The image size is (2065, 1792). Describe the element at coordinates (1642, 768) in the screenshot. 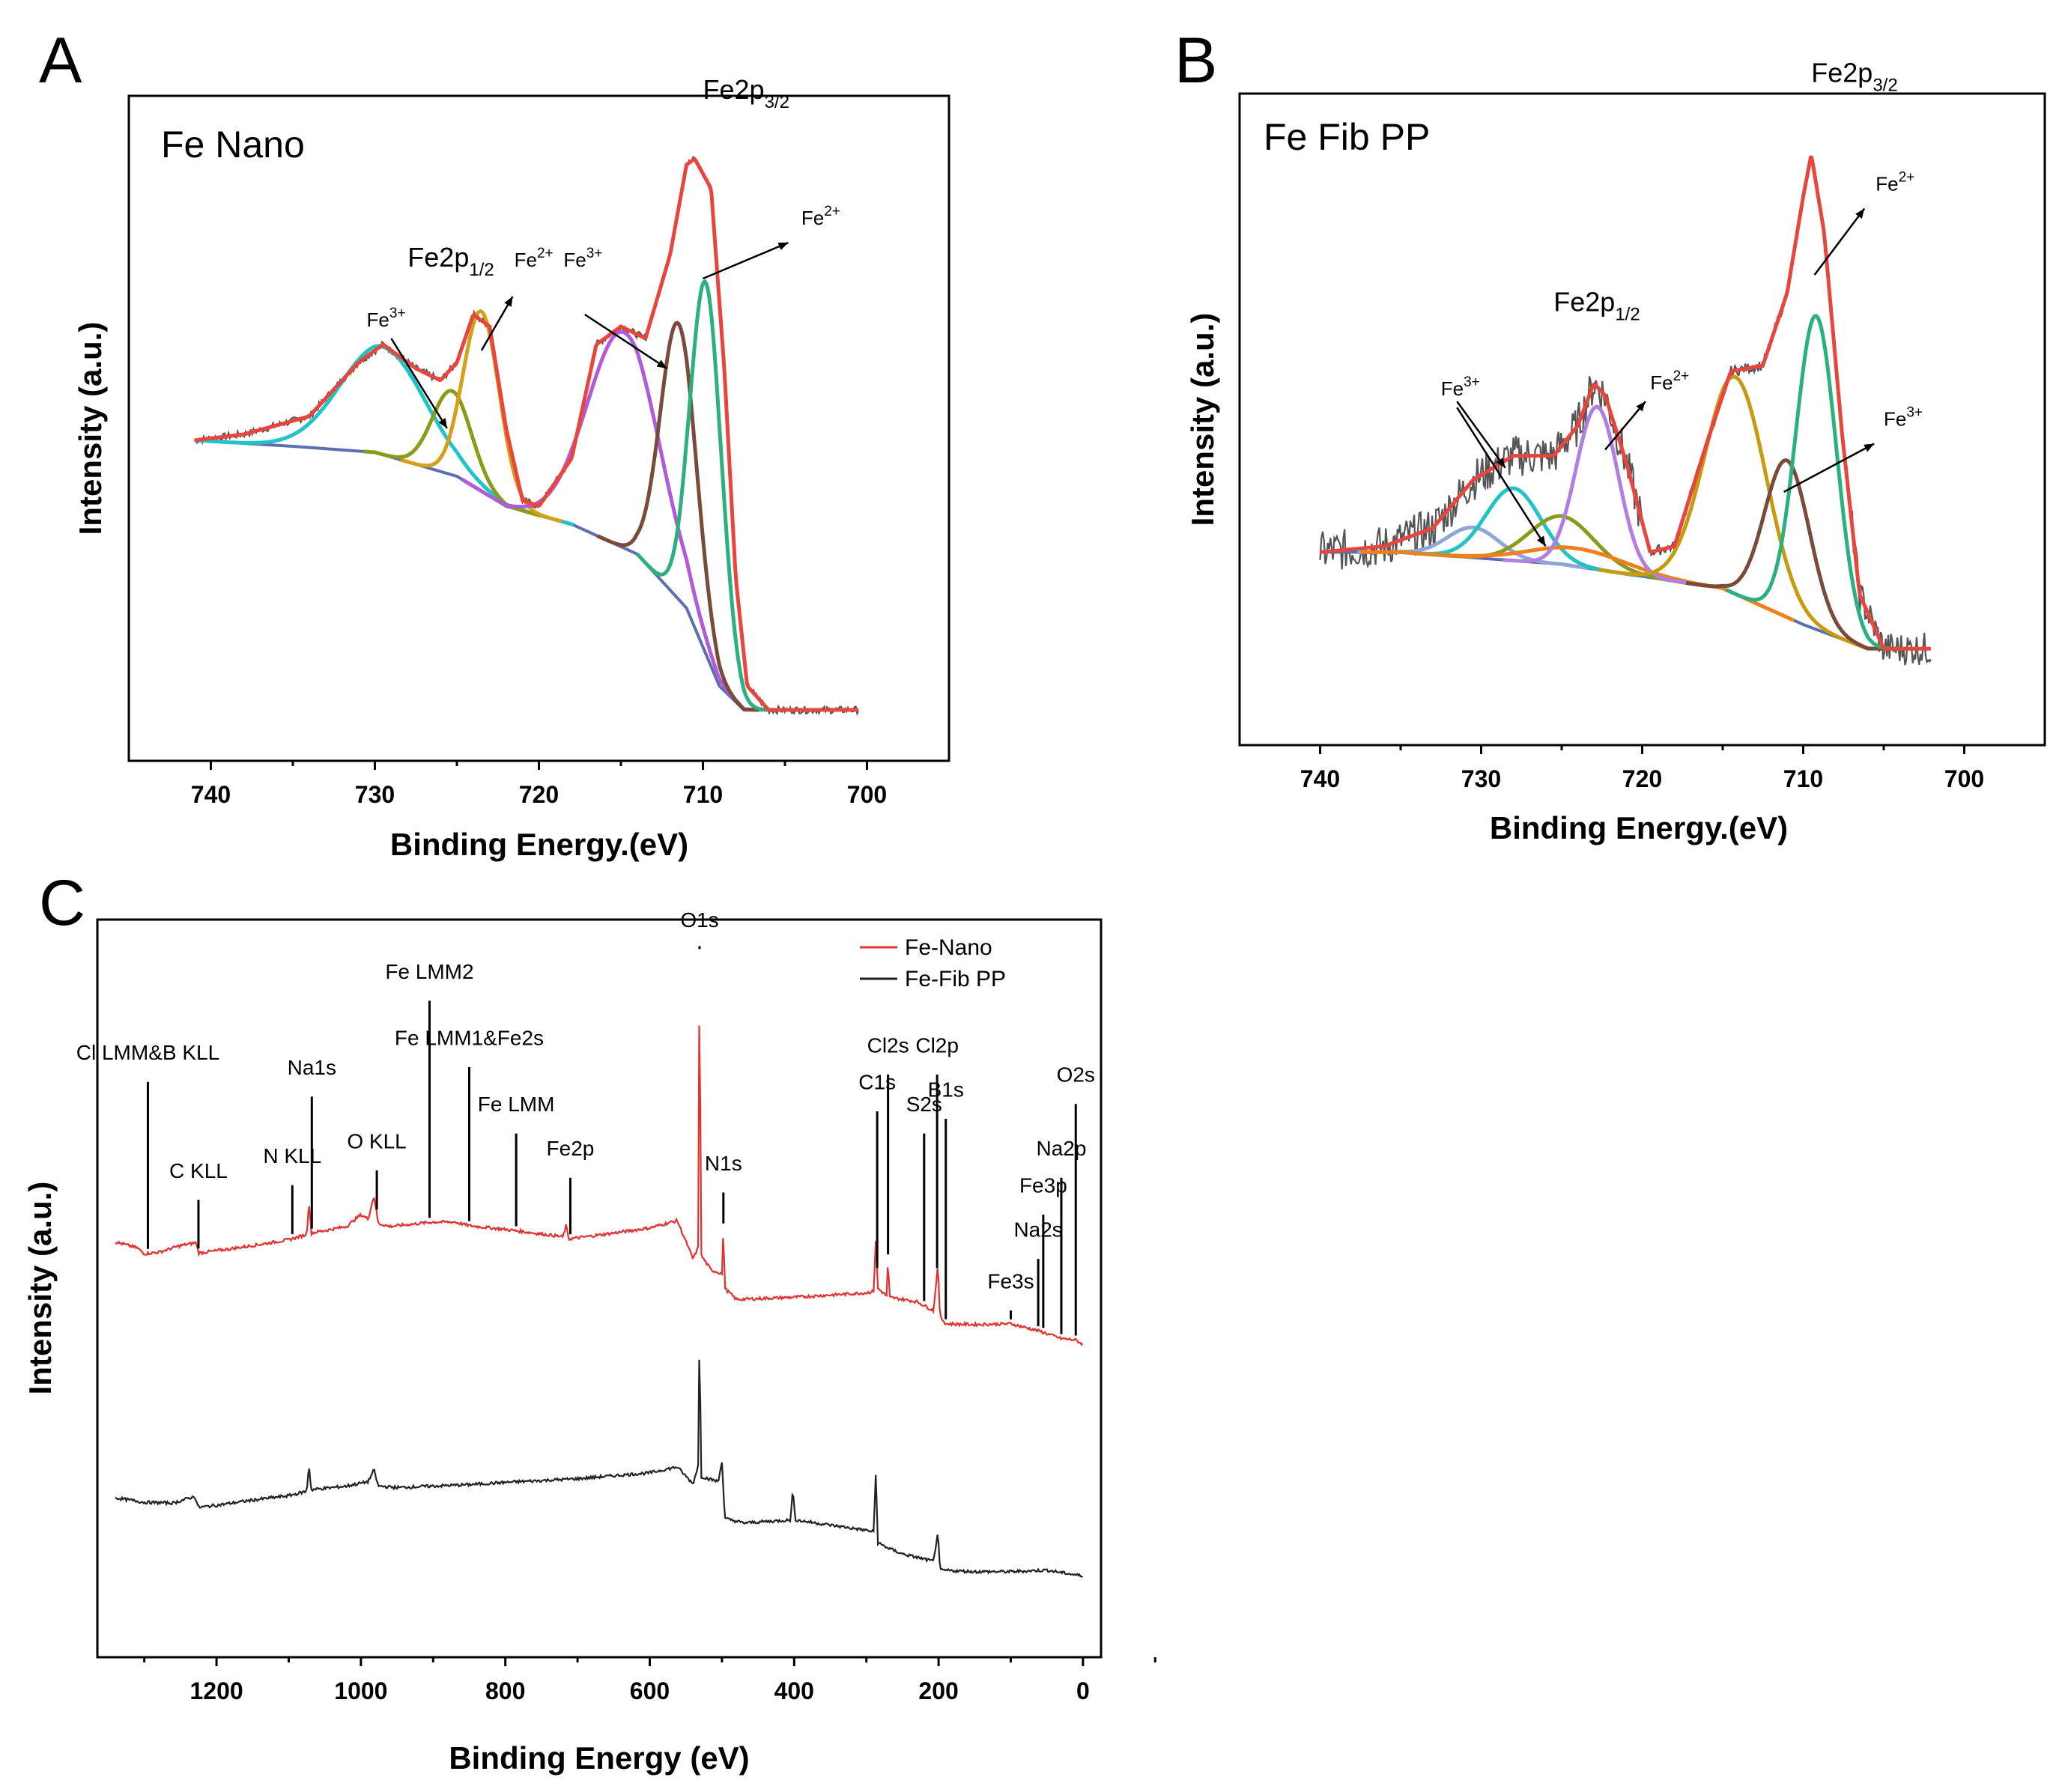

I see `panel-b-ticks: 740 730 720 710 700` at that location.